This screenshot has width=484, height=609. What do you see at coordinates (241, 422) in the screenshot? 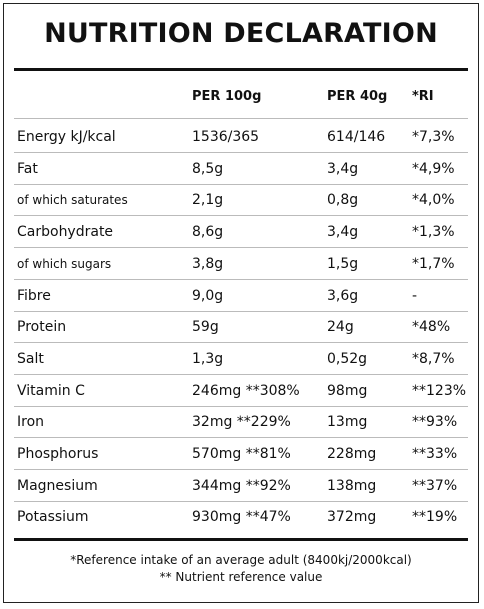
I see `cell-value: 32mg **229%` at bounding box center [241, 422].